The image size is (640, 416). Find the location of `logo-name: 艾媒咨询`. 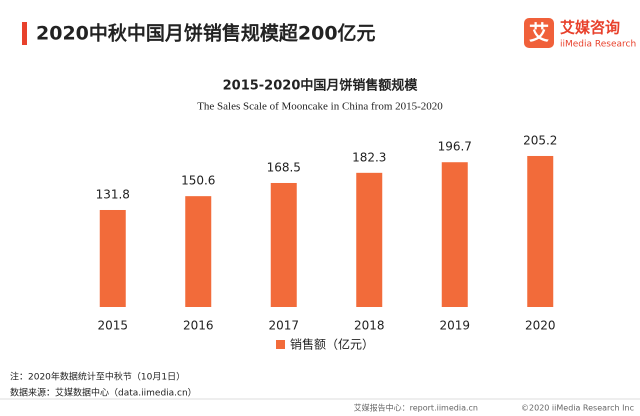

logo-name: 艾媒咨询 is located at coordinates (590, 28).